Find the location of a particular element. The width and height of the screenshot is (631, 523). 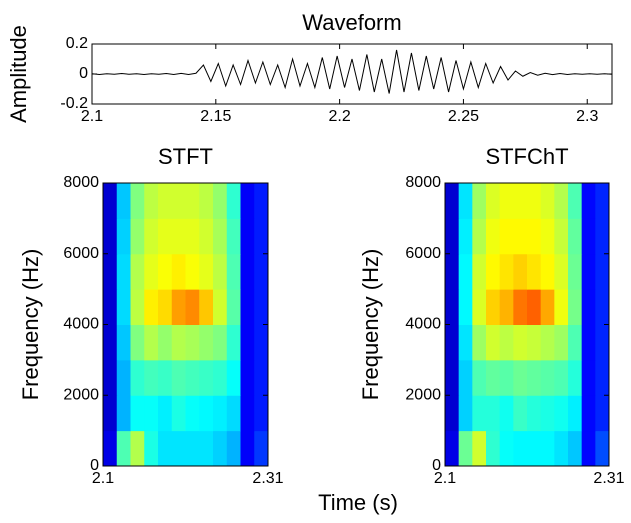

y-tick-label: 6000 is located at coordinates (423, 253).